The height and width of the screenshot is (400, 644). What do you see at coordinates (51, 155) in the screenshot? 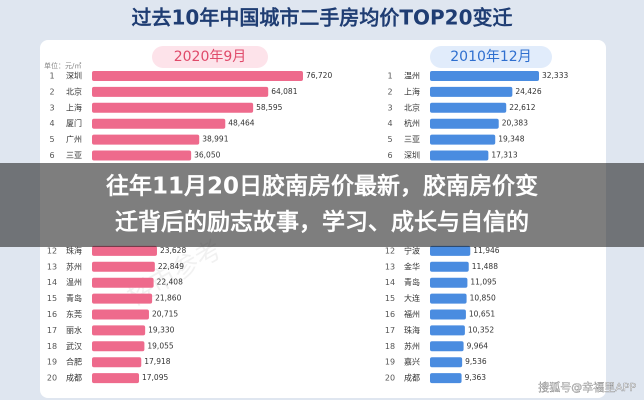
I see `rank-label: 6` at bounding box center [51, 155].